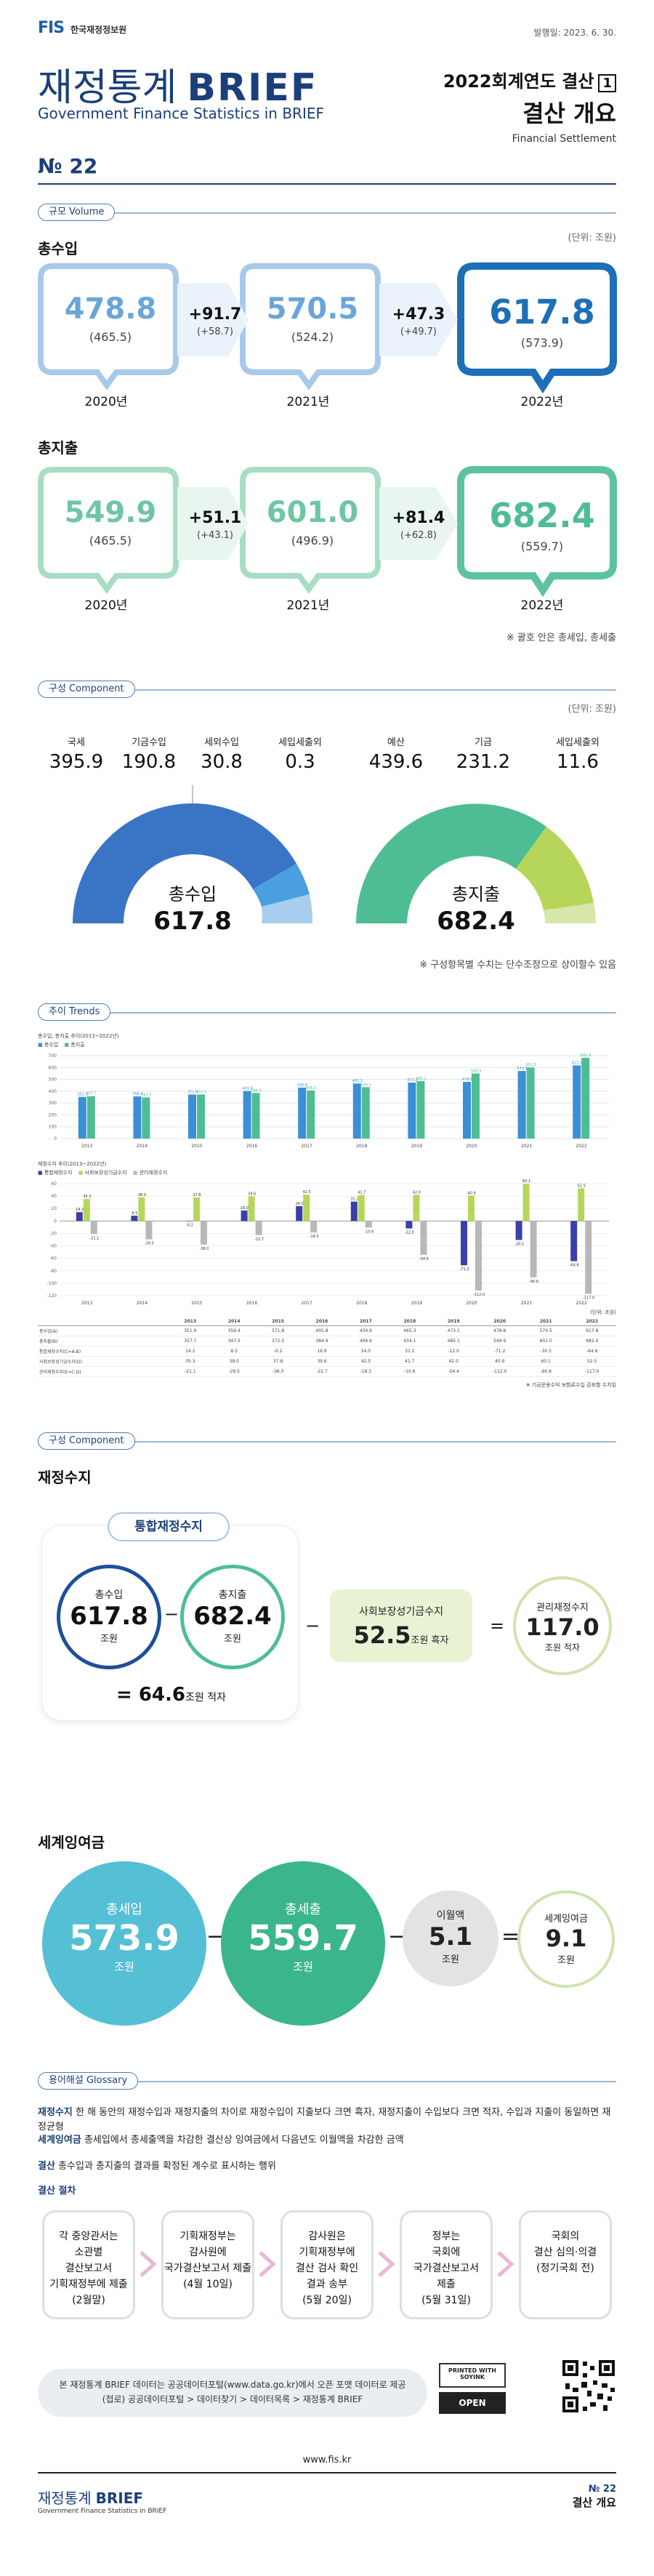  Describe the element at coordinates (251, 1208) in the screenshot. I see `bar-social` at that location.